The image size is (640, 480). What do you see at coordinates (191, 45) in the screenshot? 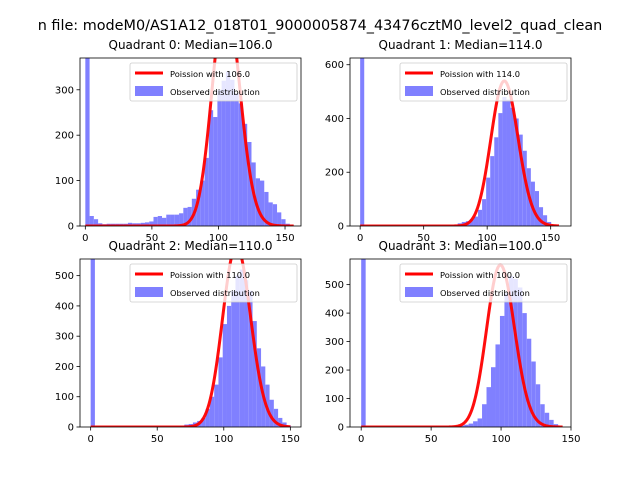
I see `subplot-title: Quadrant 0: Median=106.0` at bounding box center [191, 45].